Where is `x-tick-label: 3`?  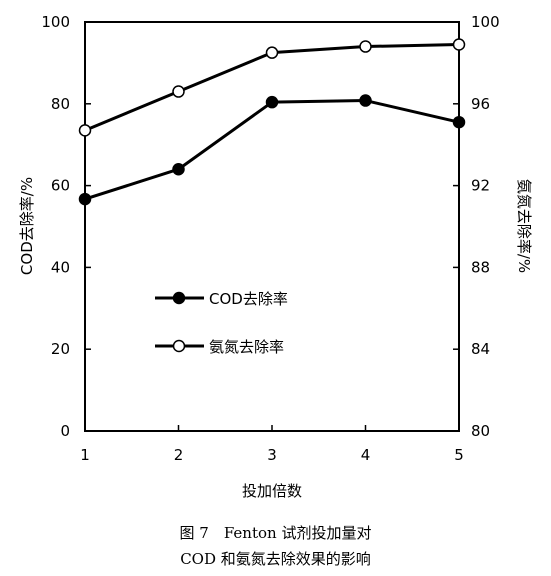
x-tick-label: 3 is located at coordinates (272, 455).